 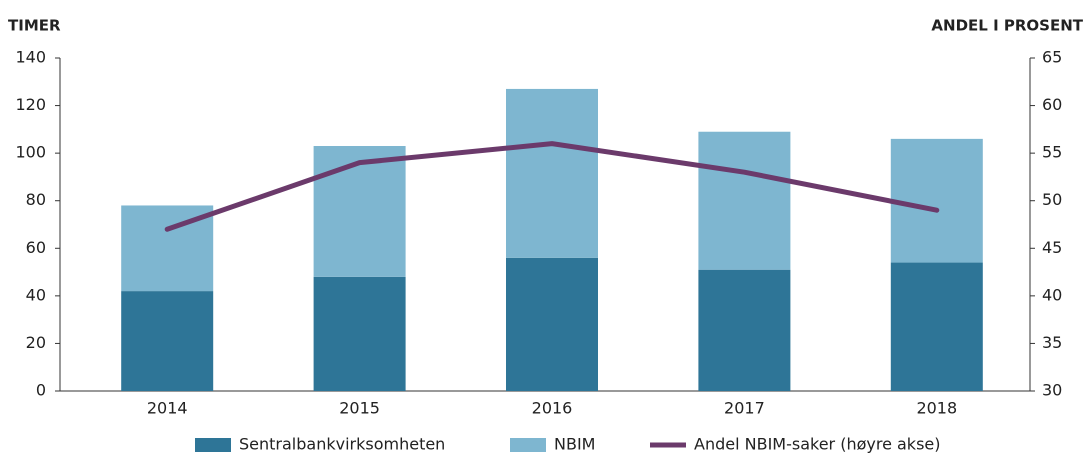 I want to click on y2-tick-label: 55, so click(x=1052, y=152).